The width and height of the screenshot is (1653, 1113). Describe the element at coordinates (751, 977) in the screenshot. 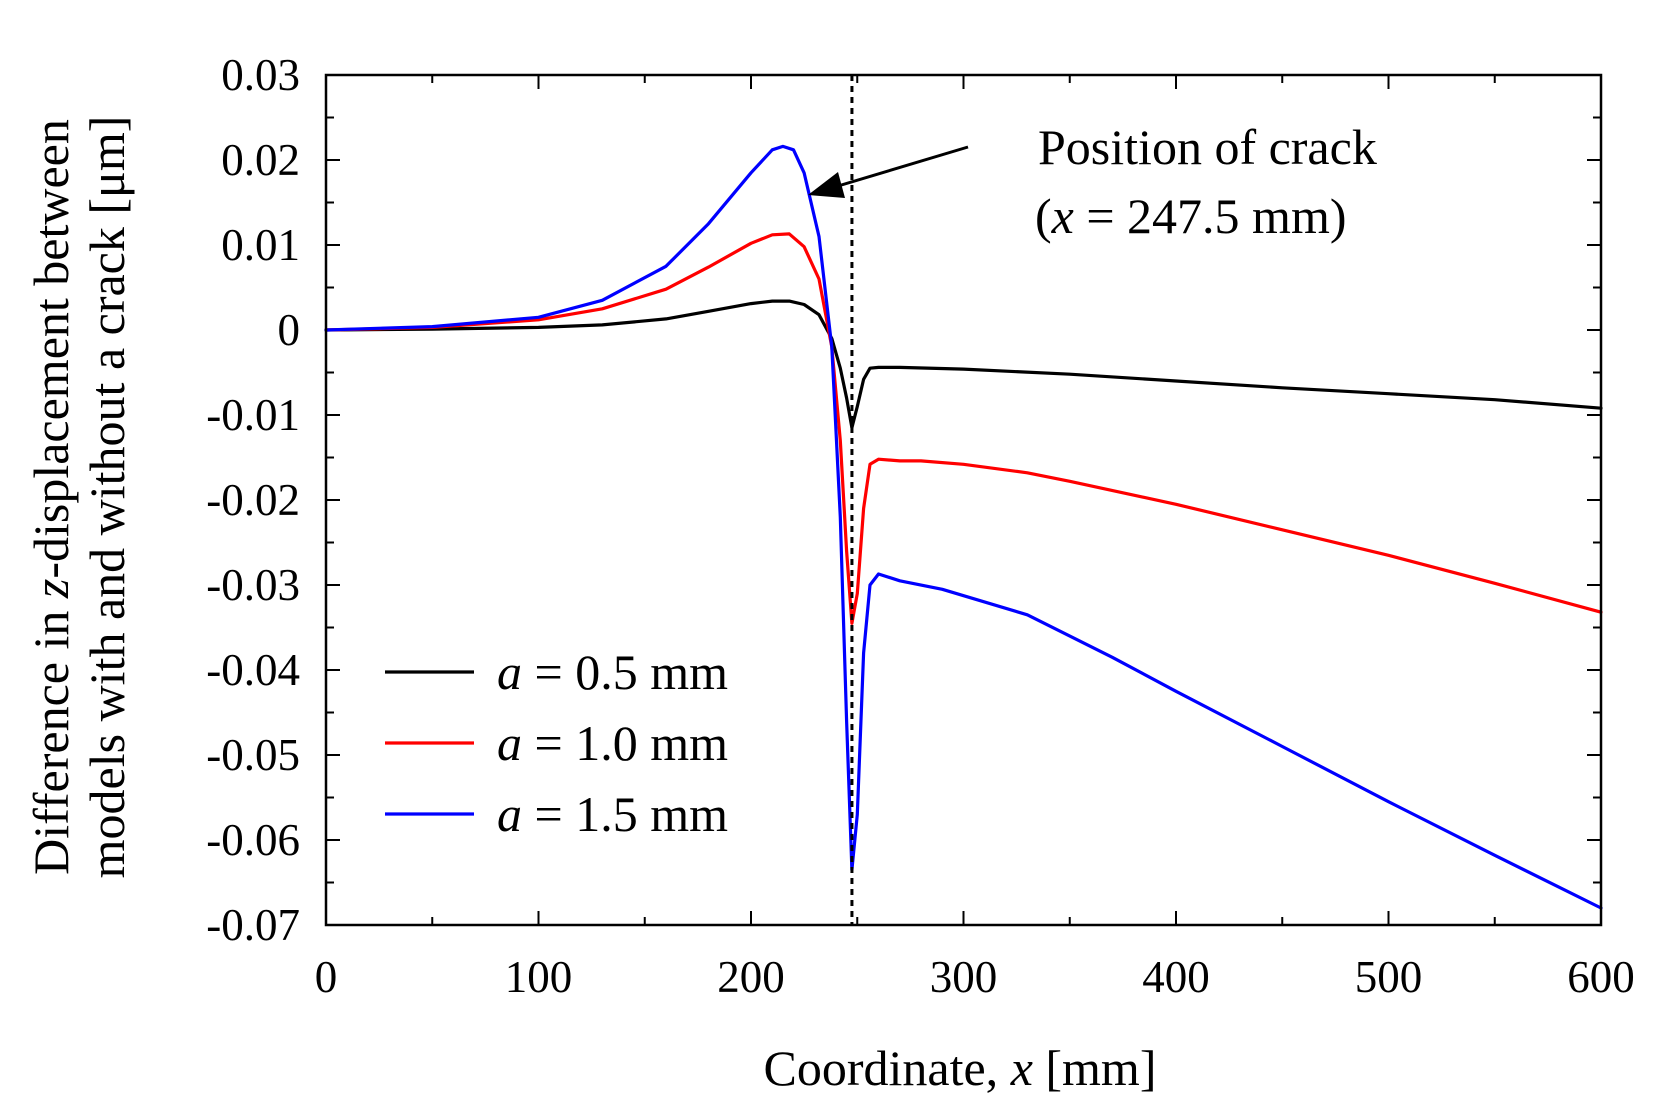

I see `x-tick-label: 200` at that location.